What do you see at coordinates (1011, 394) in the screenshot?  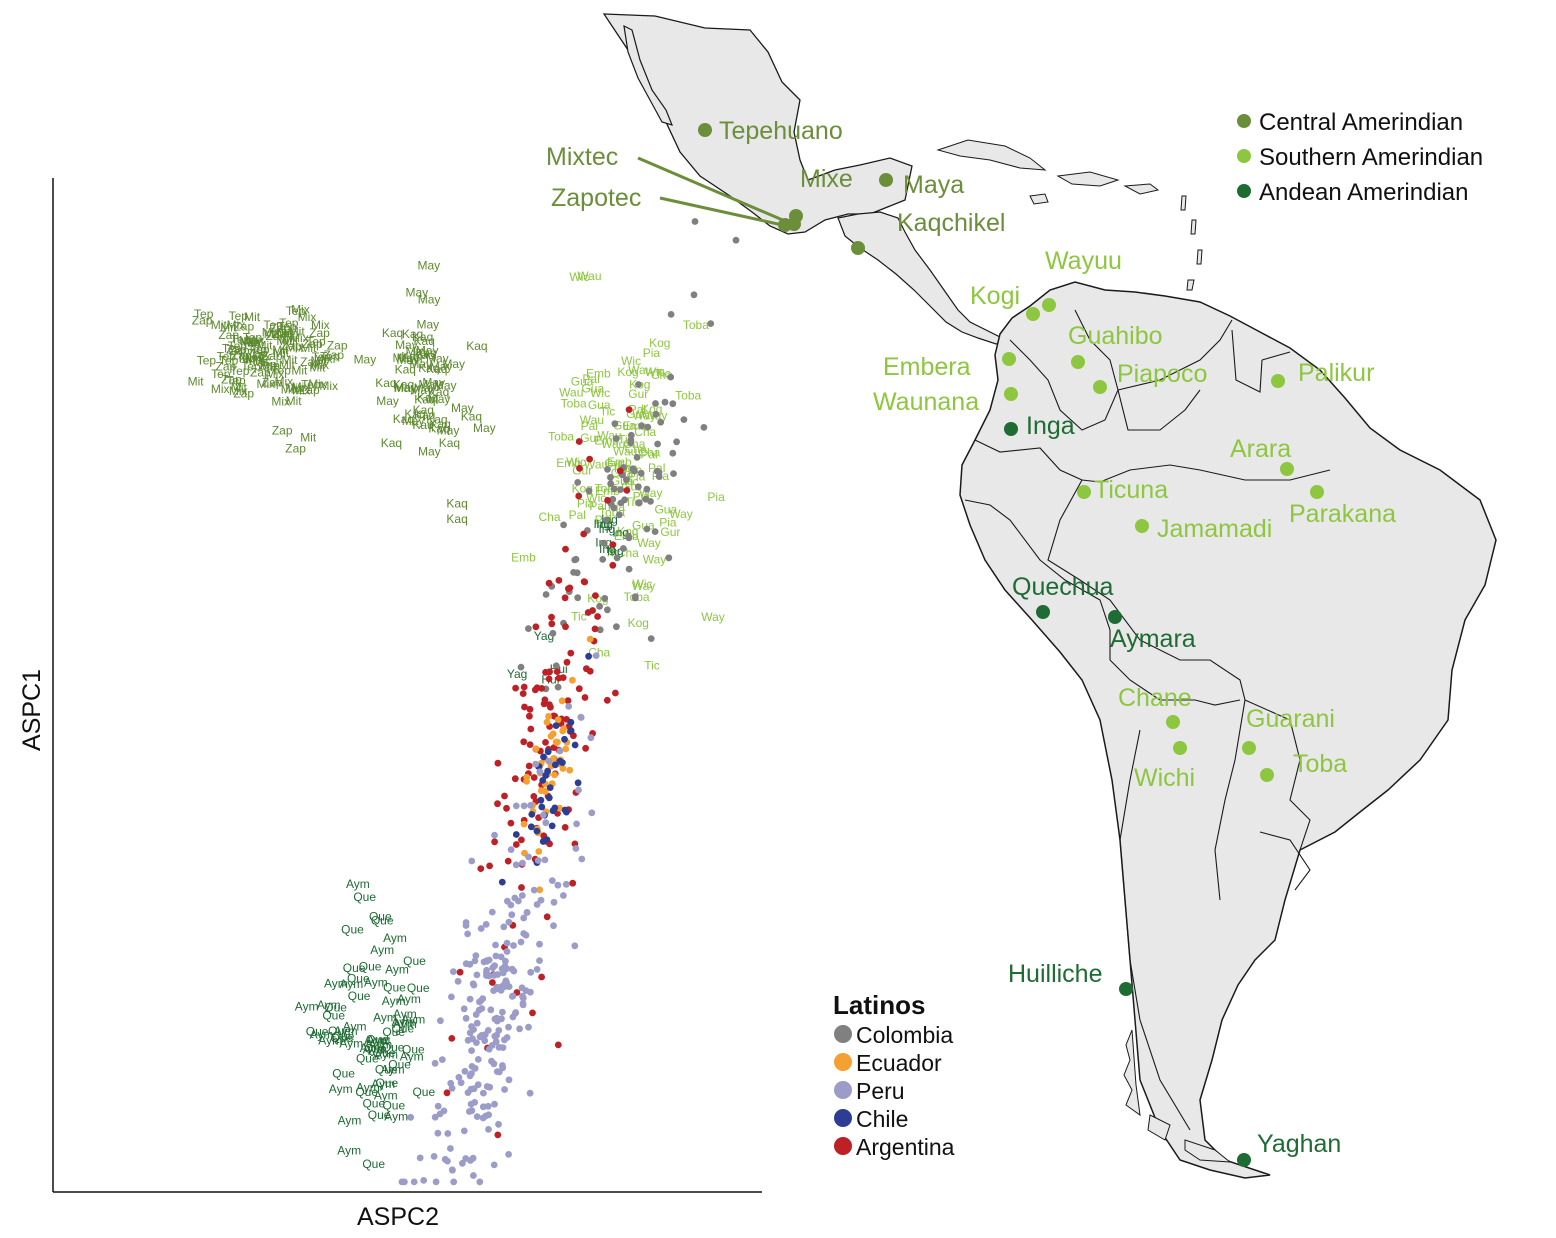 I see `marker-waunana` at bounding box center [1011, 394].